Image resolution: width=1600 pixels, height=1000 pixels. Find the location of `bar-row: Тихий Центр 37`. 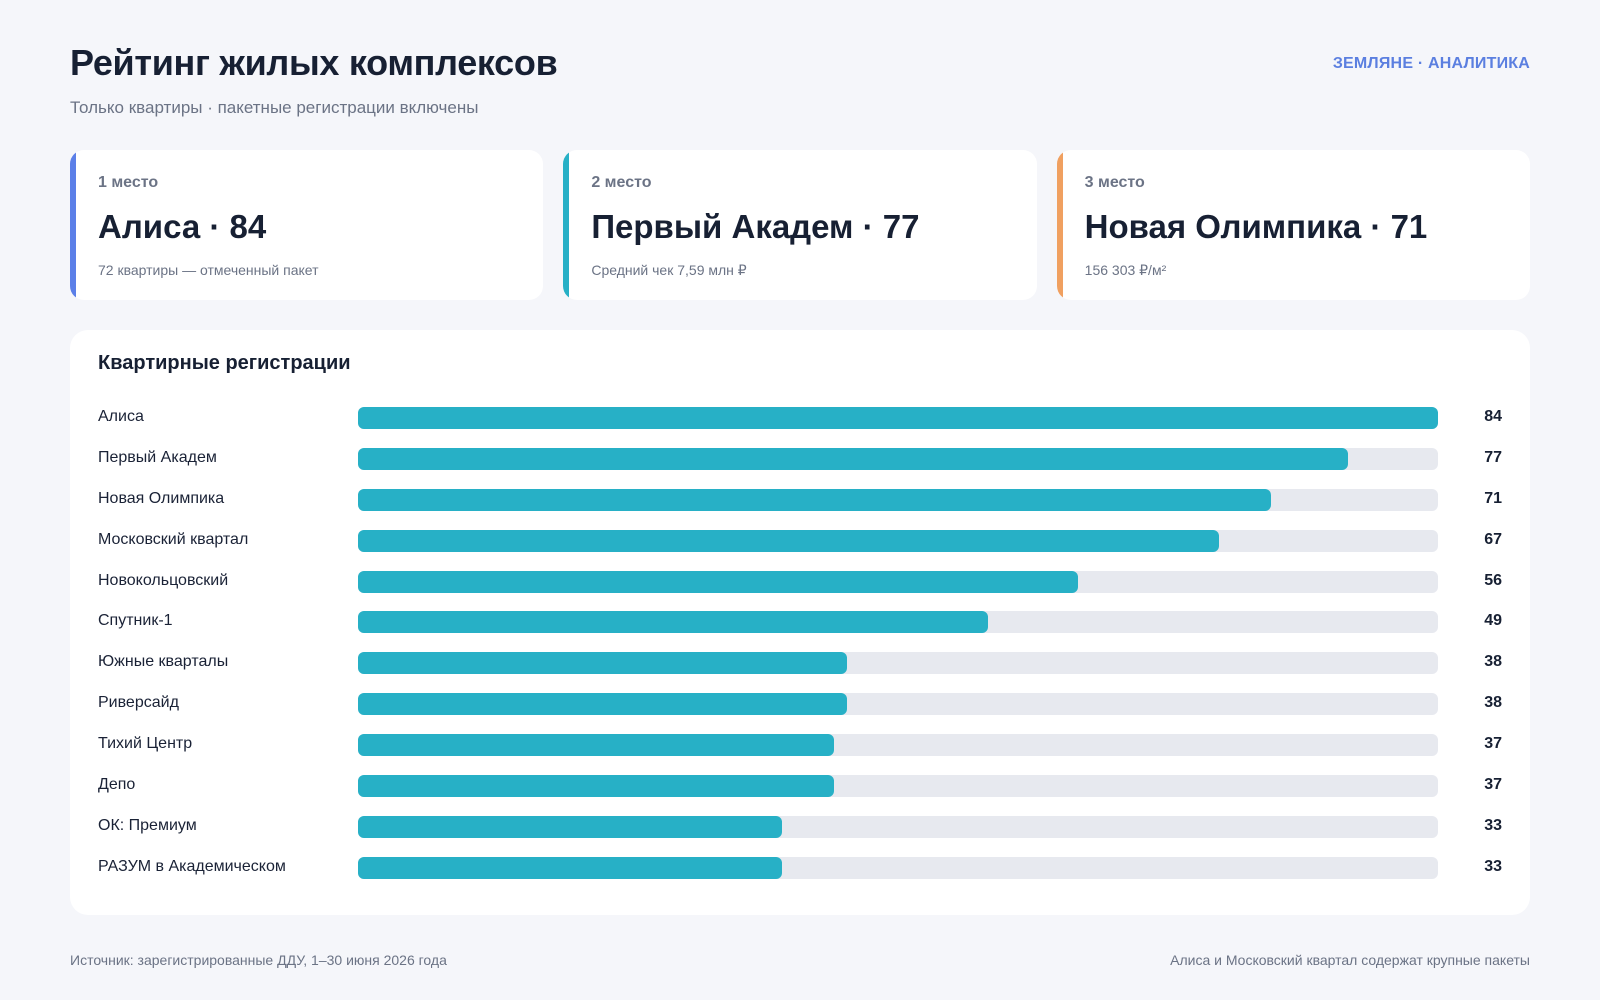

bar-row: Тихий Центр 37 is located at coordinates (800, 745).